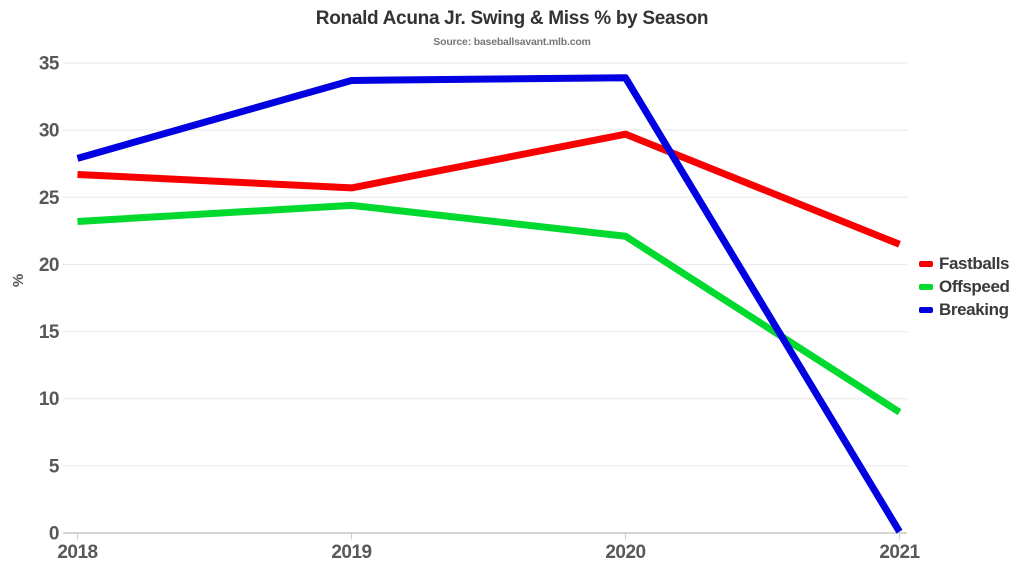 This screenshot has width=1024, height=576. Describe the element at coordinates (926, 263) in the screenshot. I see `fastballs-swatch` at that location.